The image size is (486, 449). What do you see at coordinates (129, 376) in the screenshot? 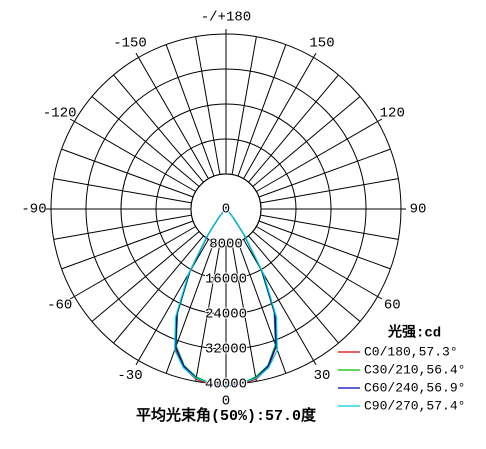
I see `theta-tick-label: -30` at bounding box center [129, 376].